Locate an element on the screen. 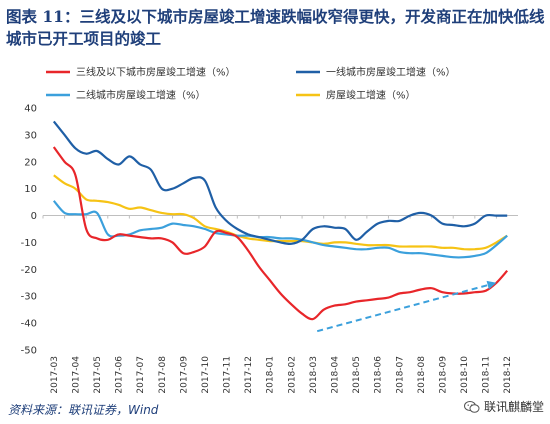 Image resolution: width=550 pixels, height=424 pixels. x-tick-label: 2017-03 is located at coordinates (55, 375).